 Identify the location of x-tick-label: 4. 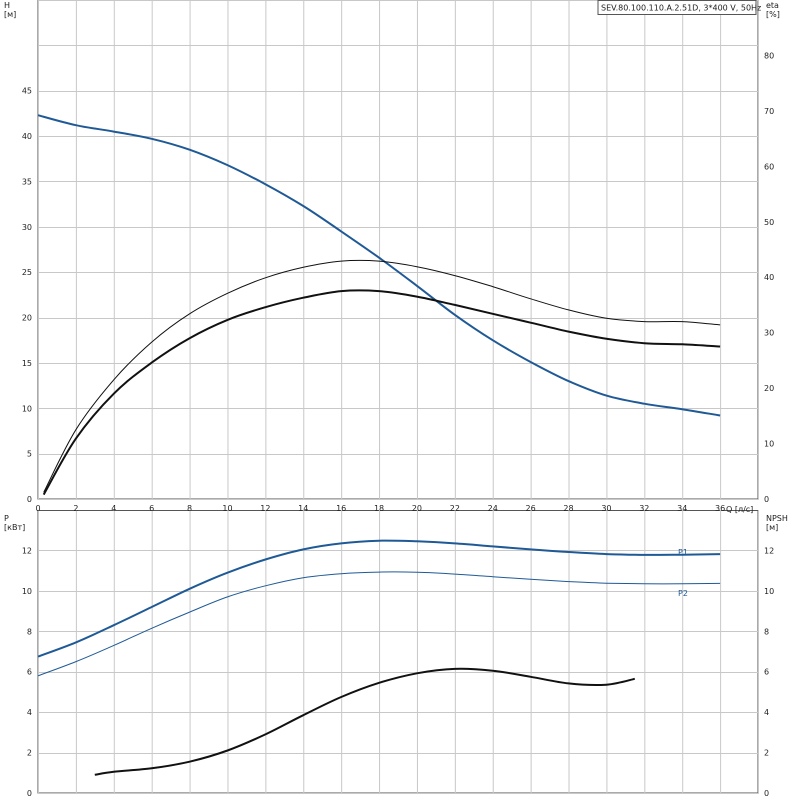
(113, 508).